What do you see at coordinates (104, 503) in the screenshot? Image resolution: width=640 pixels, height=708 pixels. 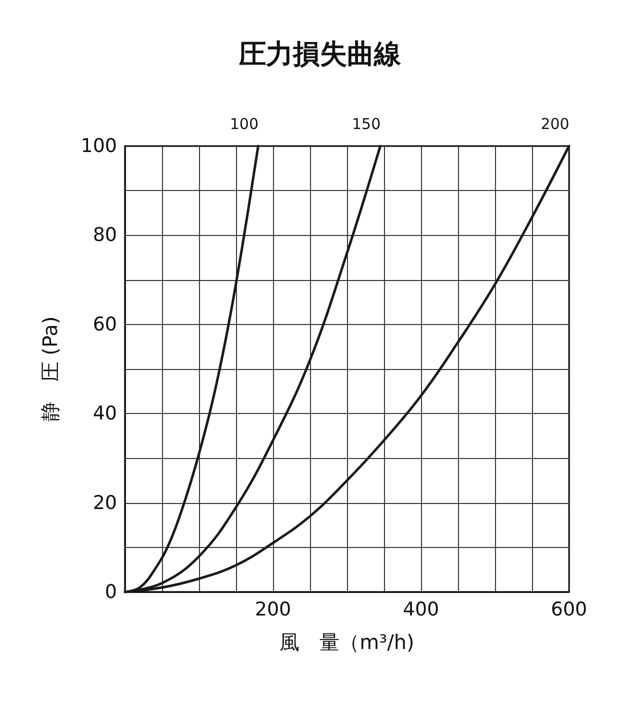 I see `y-tick-label: 20` at bounding box center [104, 503].